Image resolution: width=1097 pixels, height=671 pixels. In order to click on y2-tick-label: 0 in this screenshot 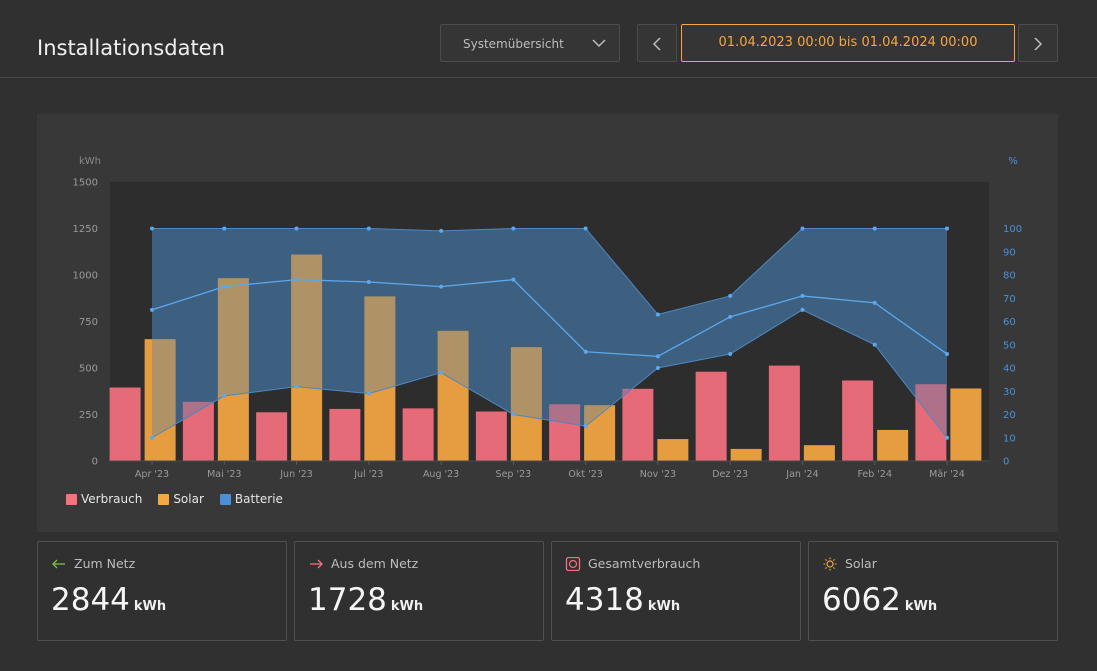, I will do `click(1006, 462)`.